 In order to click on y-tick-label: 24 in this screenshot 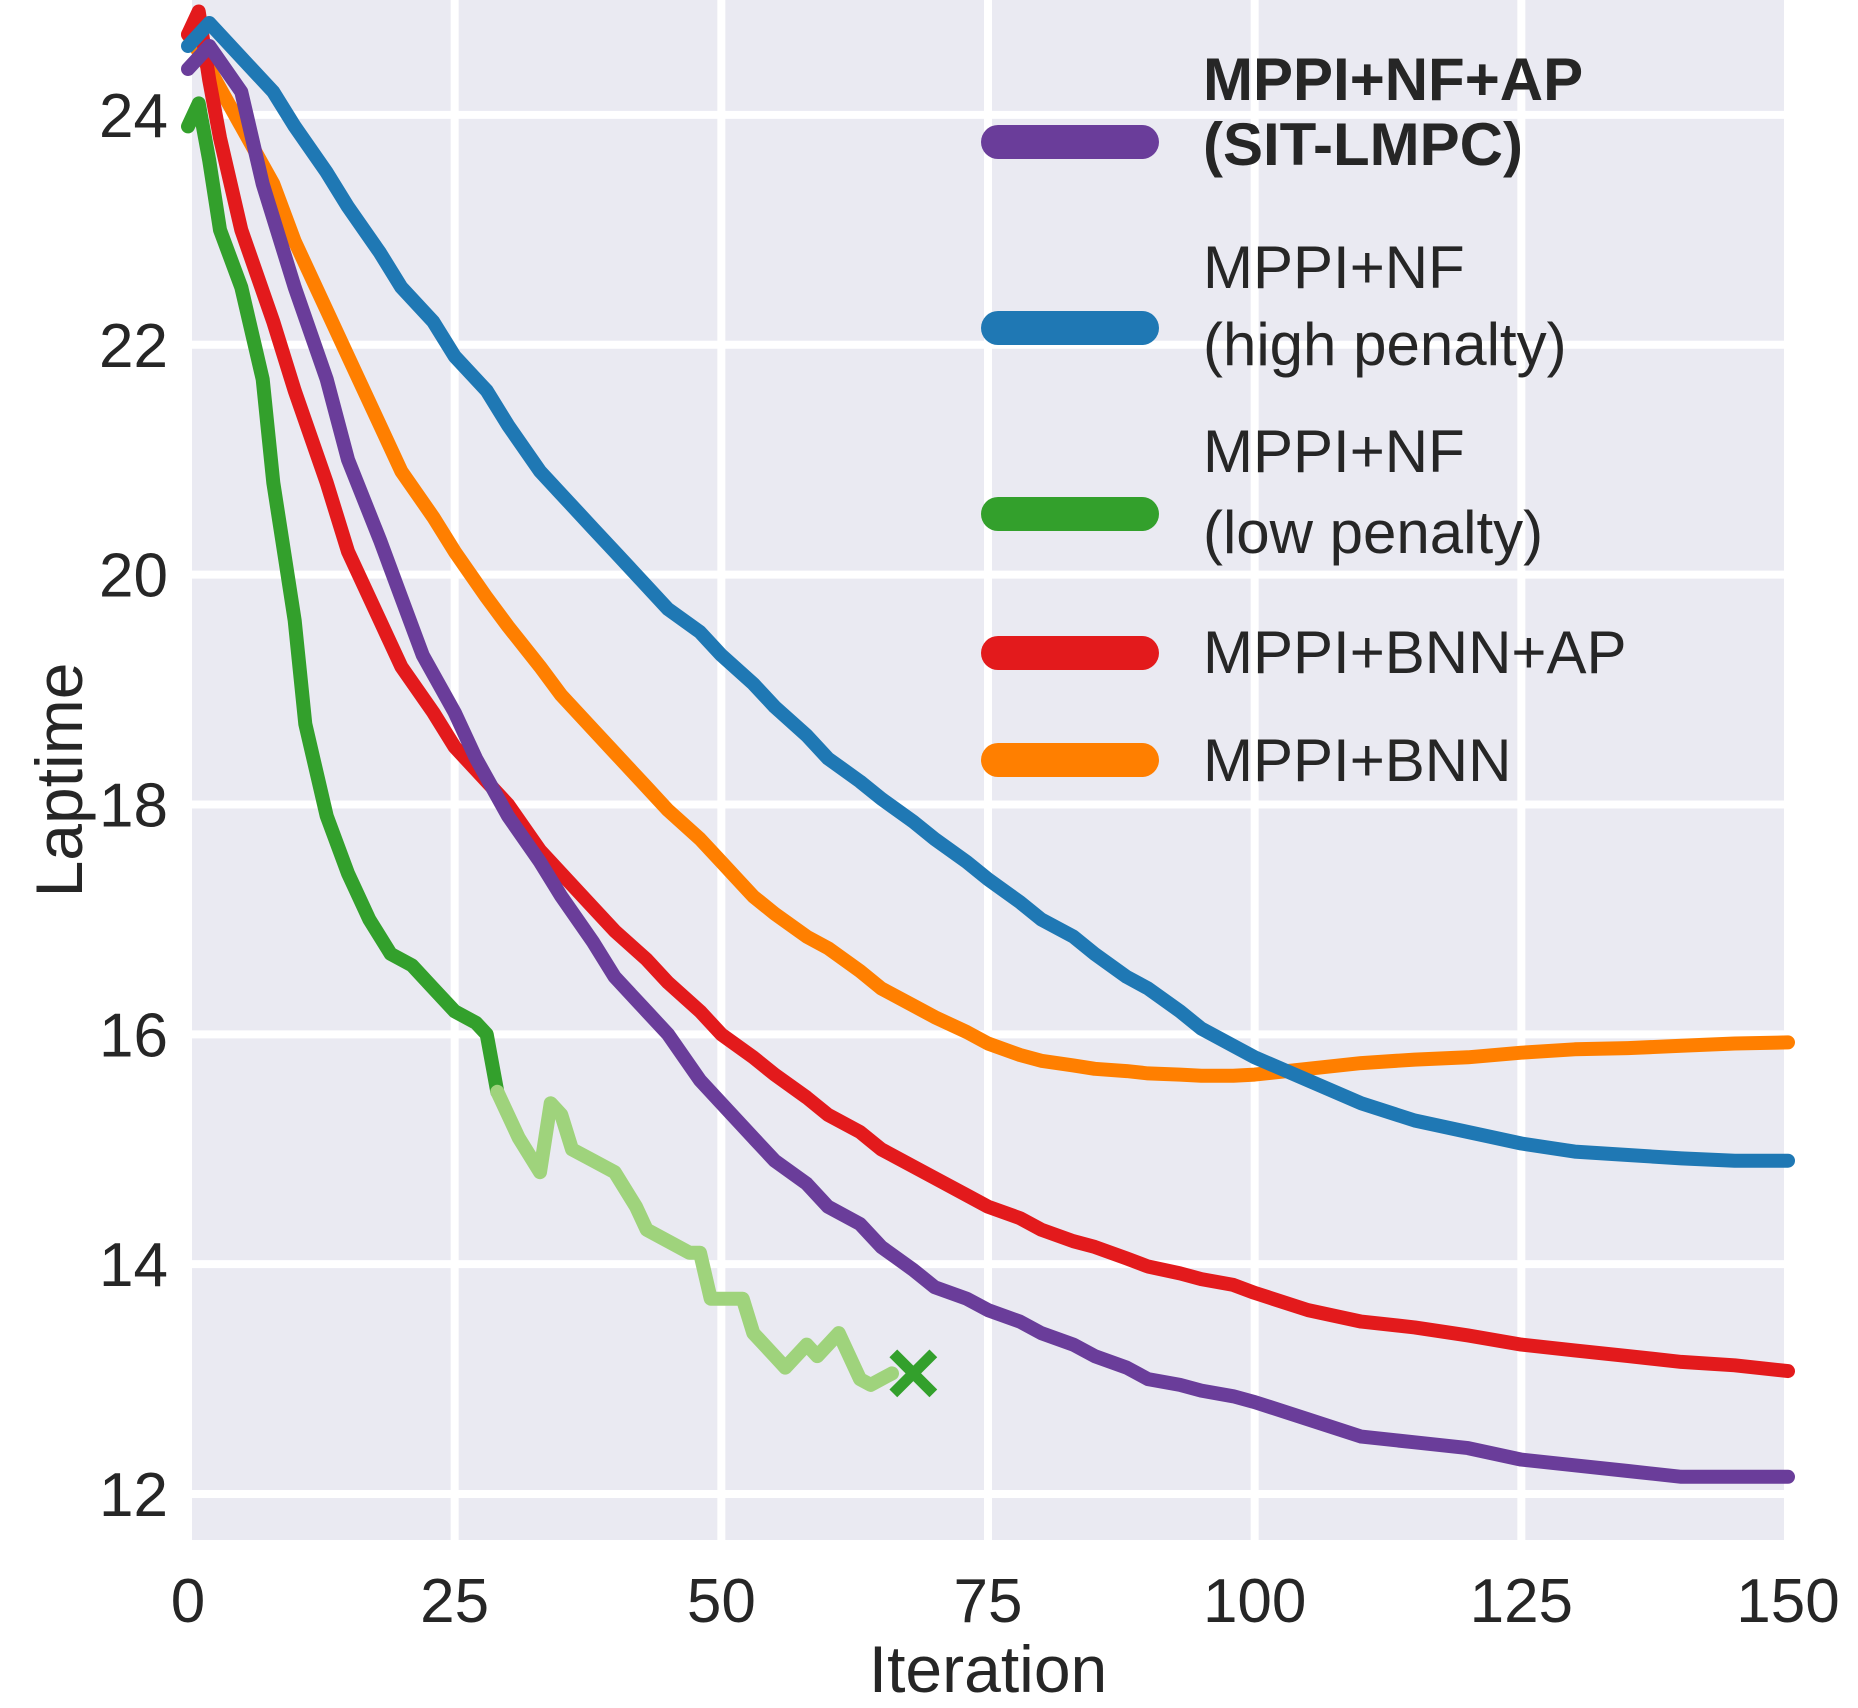, I will do `click(133, 116)`.